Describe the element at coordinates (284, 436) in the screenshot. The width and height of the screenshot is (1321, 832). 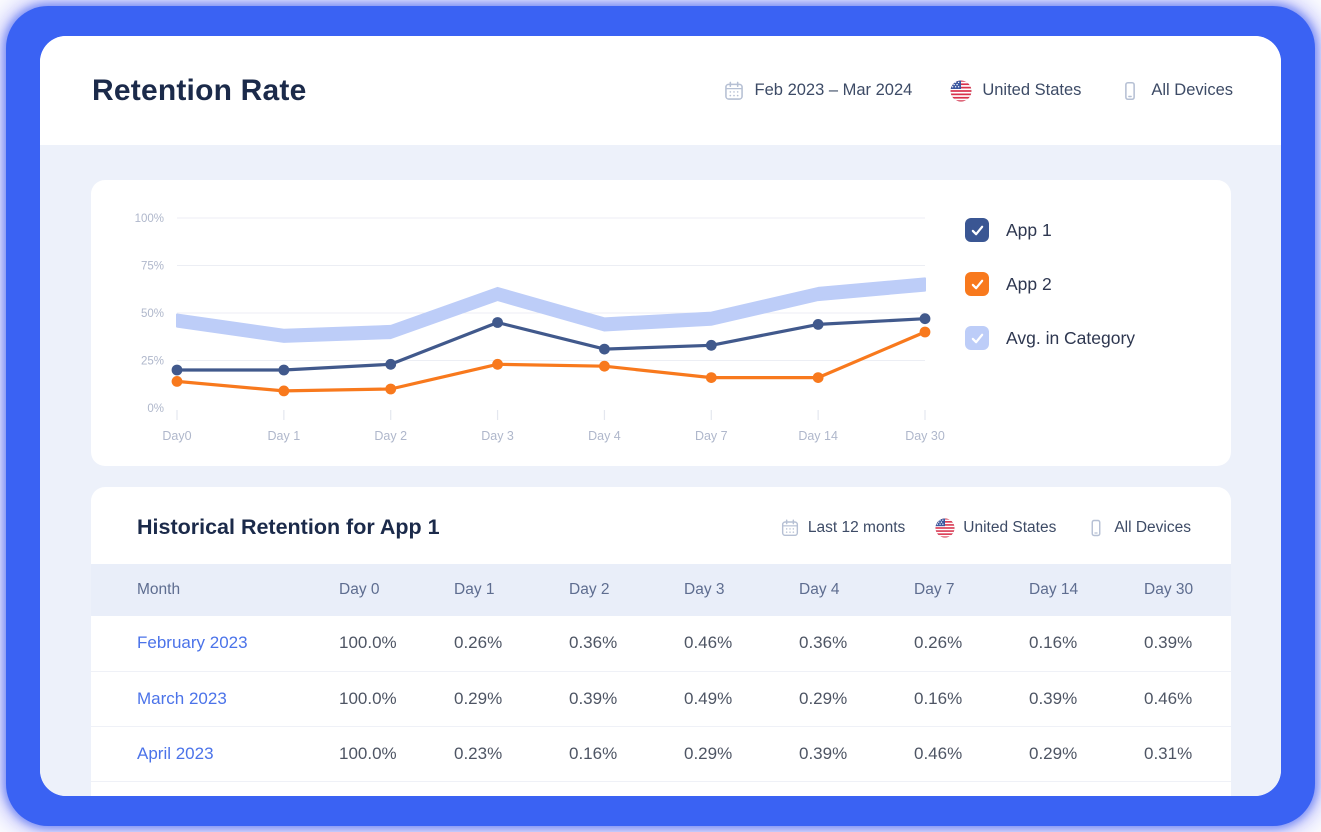
I see `svg-text: Day 1` at that location.